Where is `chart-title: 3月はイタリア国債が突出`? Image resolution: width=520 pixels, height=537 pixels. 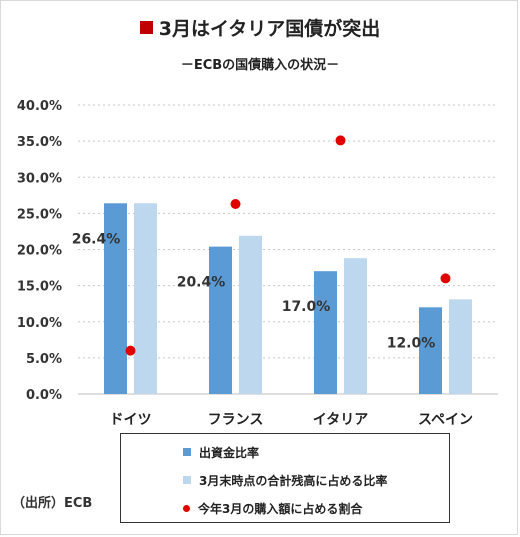 chart-title: 3月はイタリア国債が突出 is located at coordinates (260, 27).